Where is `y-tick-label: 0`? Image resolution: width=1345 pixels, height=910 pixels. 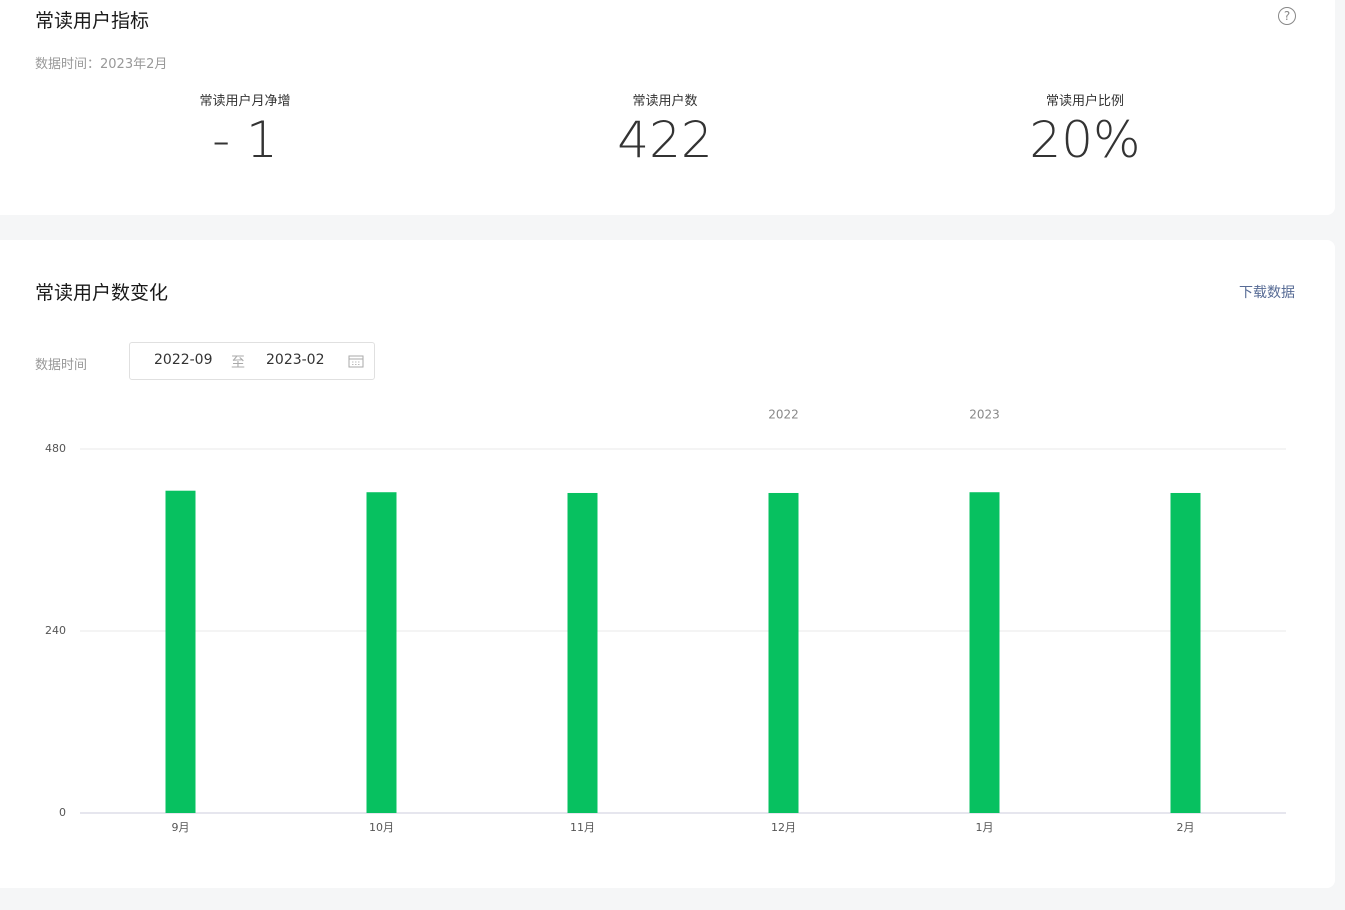 y-tick-label: 0 is located at coordinates (62, 812).